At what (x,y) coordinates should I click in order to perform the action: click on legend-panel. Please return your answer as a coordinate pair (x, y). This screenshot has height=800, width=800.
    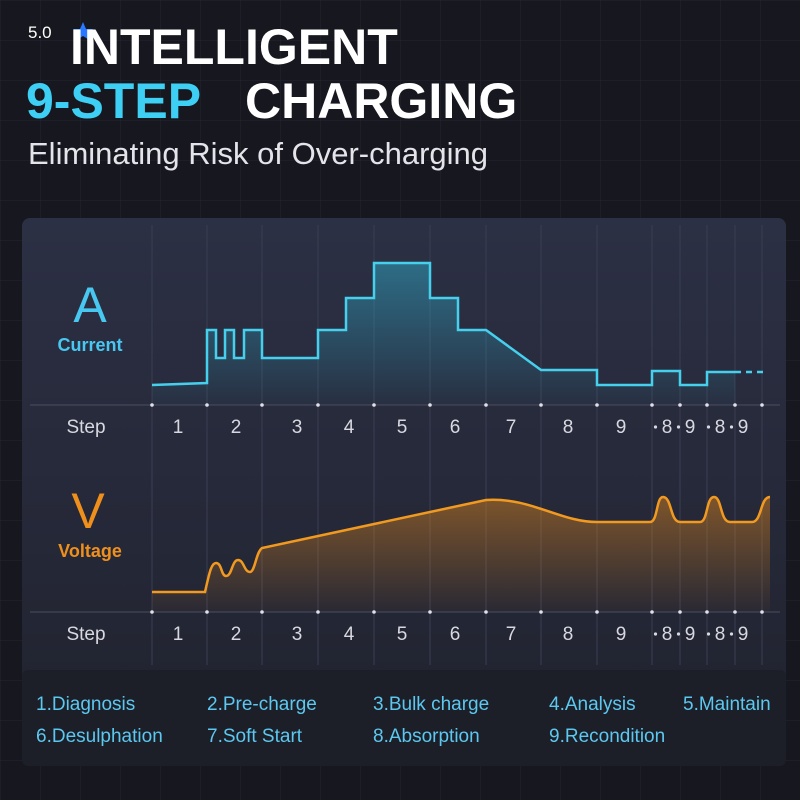
    Looking at the image, I should click on (404, 718).